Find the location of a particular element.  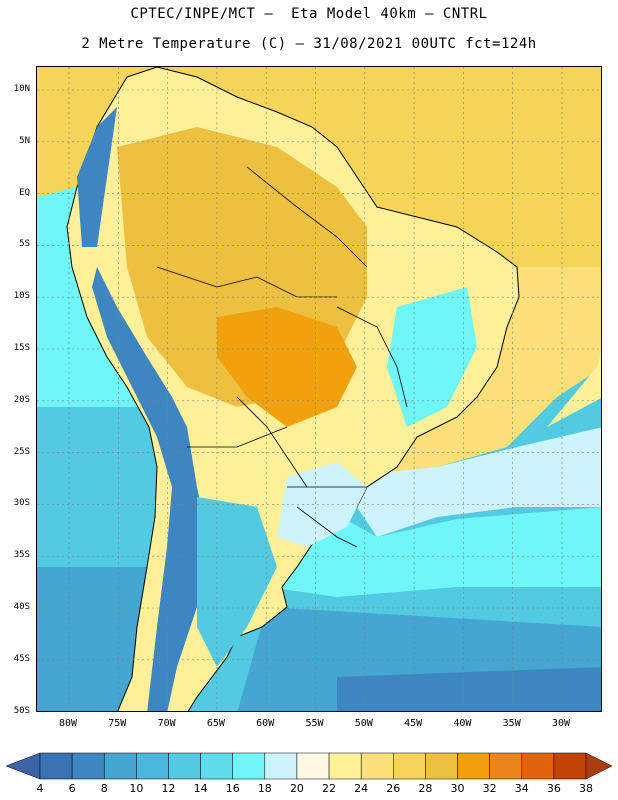

longitude-label: 65W is located at coordinates (215, 723).